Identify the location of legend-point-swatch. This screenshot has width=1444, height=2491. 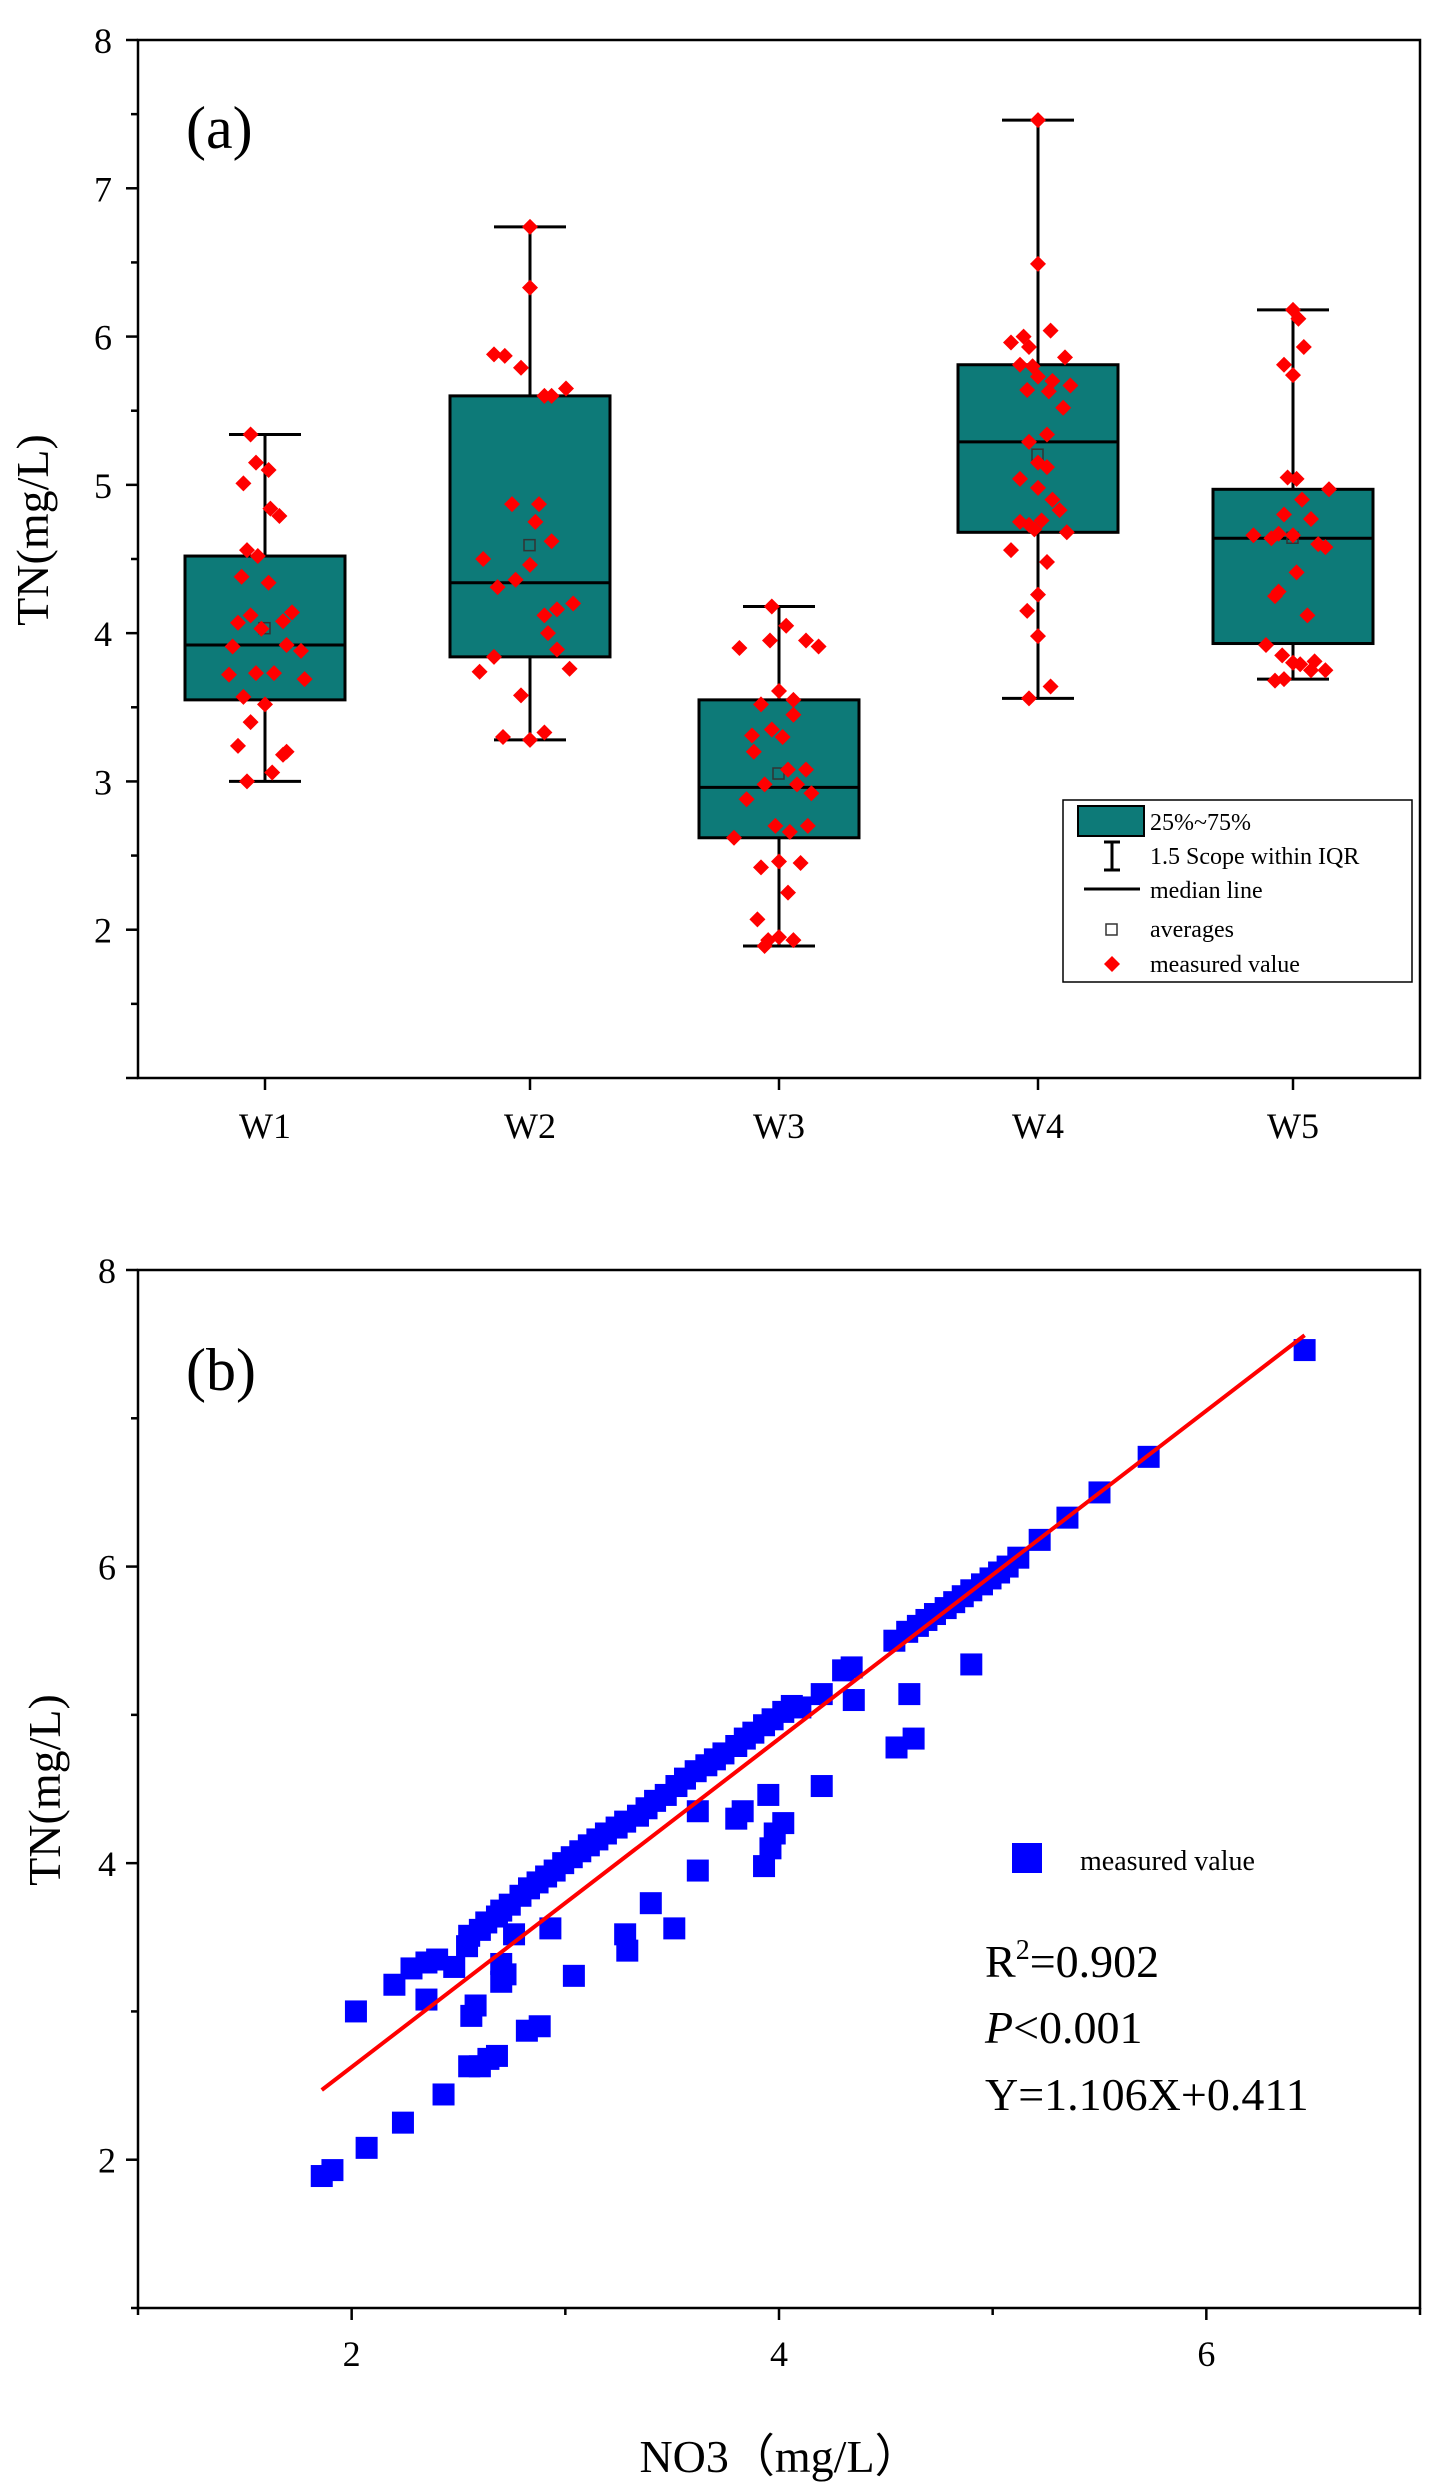
(1112, 964).